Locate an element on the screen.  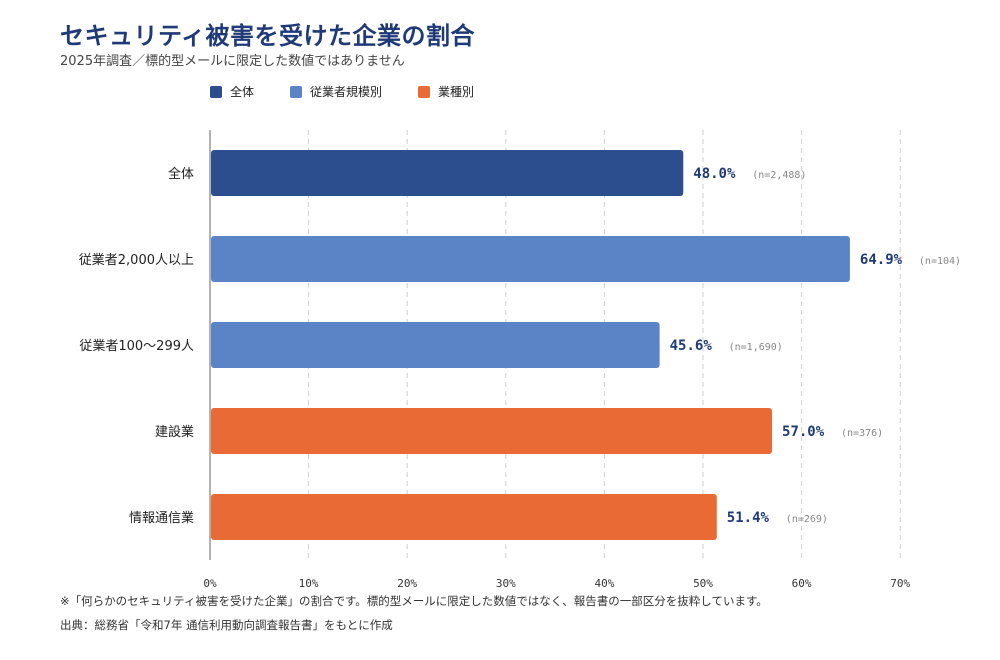
legend: 全体 従業者規模別 業種別 is located at coordinates (342, 91).